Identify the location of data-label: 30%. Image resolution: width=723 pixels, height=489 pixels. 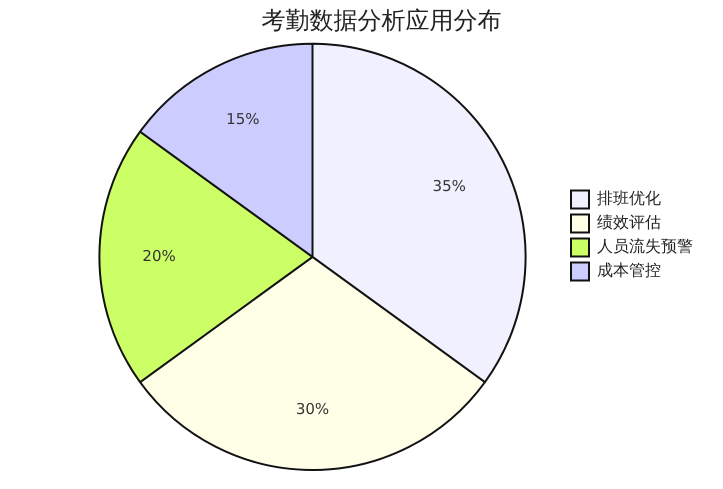
(313, 409).